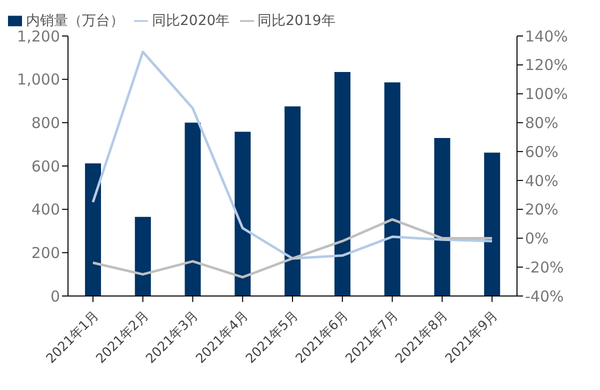 This screenshot has width=600, height=390. What do you see at coordinates (45, 123) in the screenshot?
I see `y-tick-label: 800` at bounding box center [45, 123].